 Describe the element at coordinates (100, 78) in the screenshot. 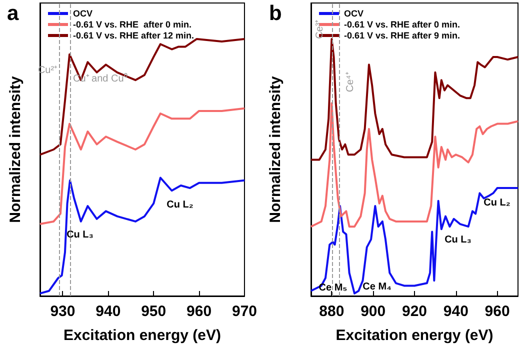

I see `ref-line-label: Cu⁺ and Cu⁰` at that location.